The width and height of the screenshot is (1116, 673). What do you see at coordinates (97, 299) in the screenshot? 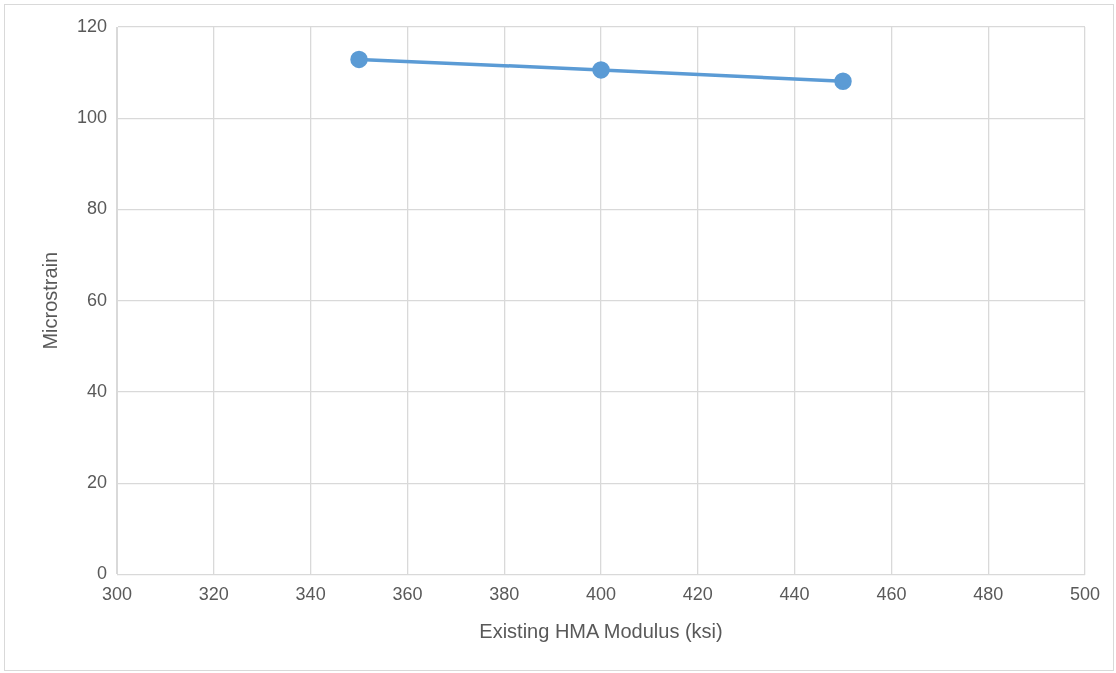
I see `y-tick-label: 60` at bounding box center [97, 299].